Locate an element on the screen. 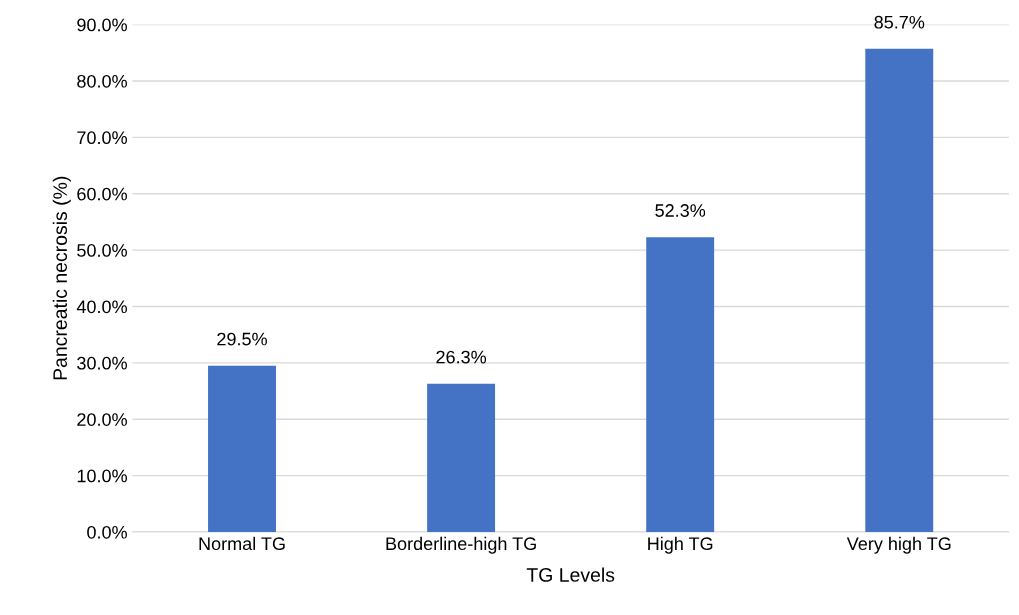  y-tick-label: 60.0% is located at coordinates (102, 194).